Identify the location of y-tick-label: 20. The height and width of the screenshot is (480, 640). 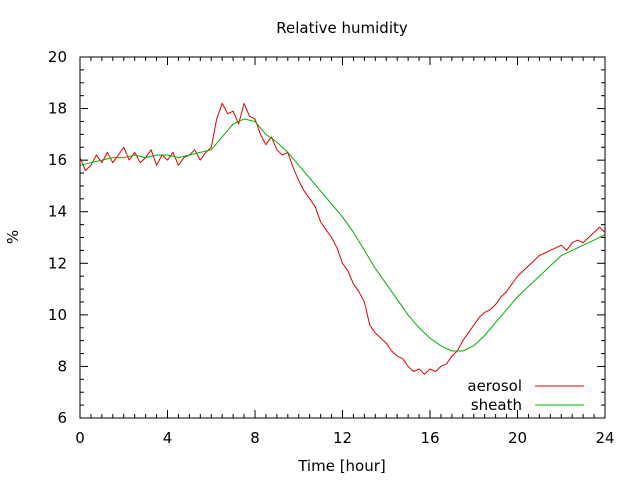
(57, 57).